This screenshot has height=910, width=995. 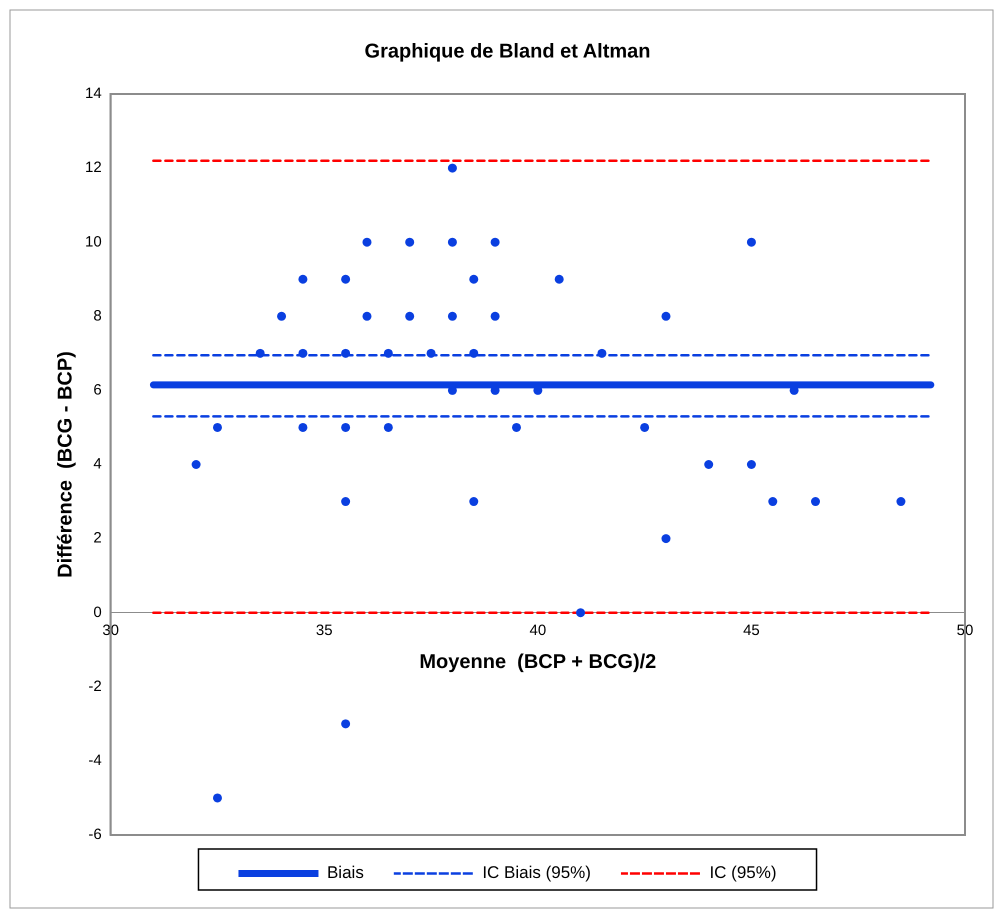 What do you see at coordinates (743, 872) in the screenshot?
I see `legend-label: IC (95%)` at bounding box center [743, 872].